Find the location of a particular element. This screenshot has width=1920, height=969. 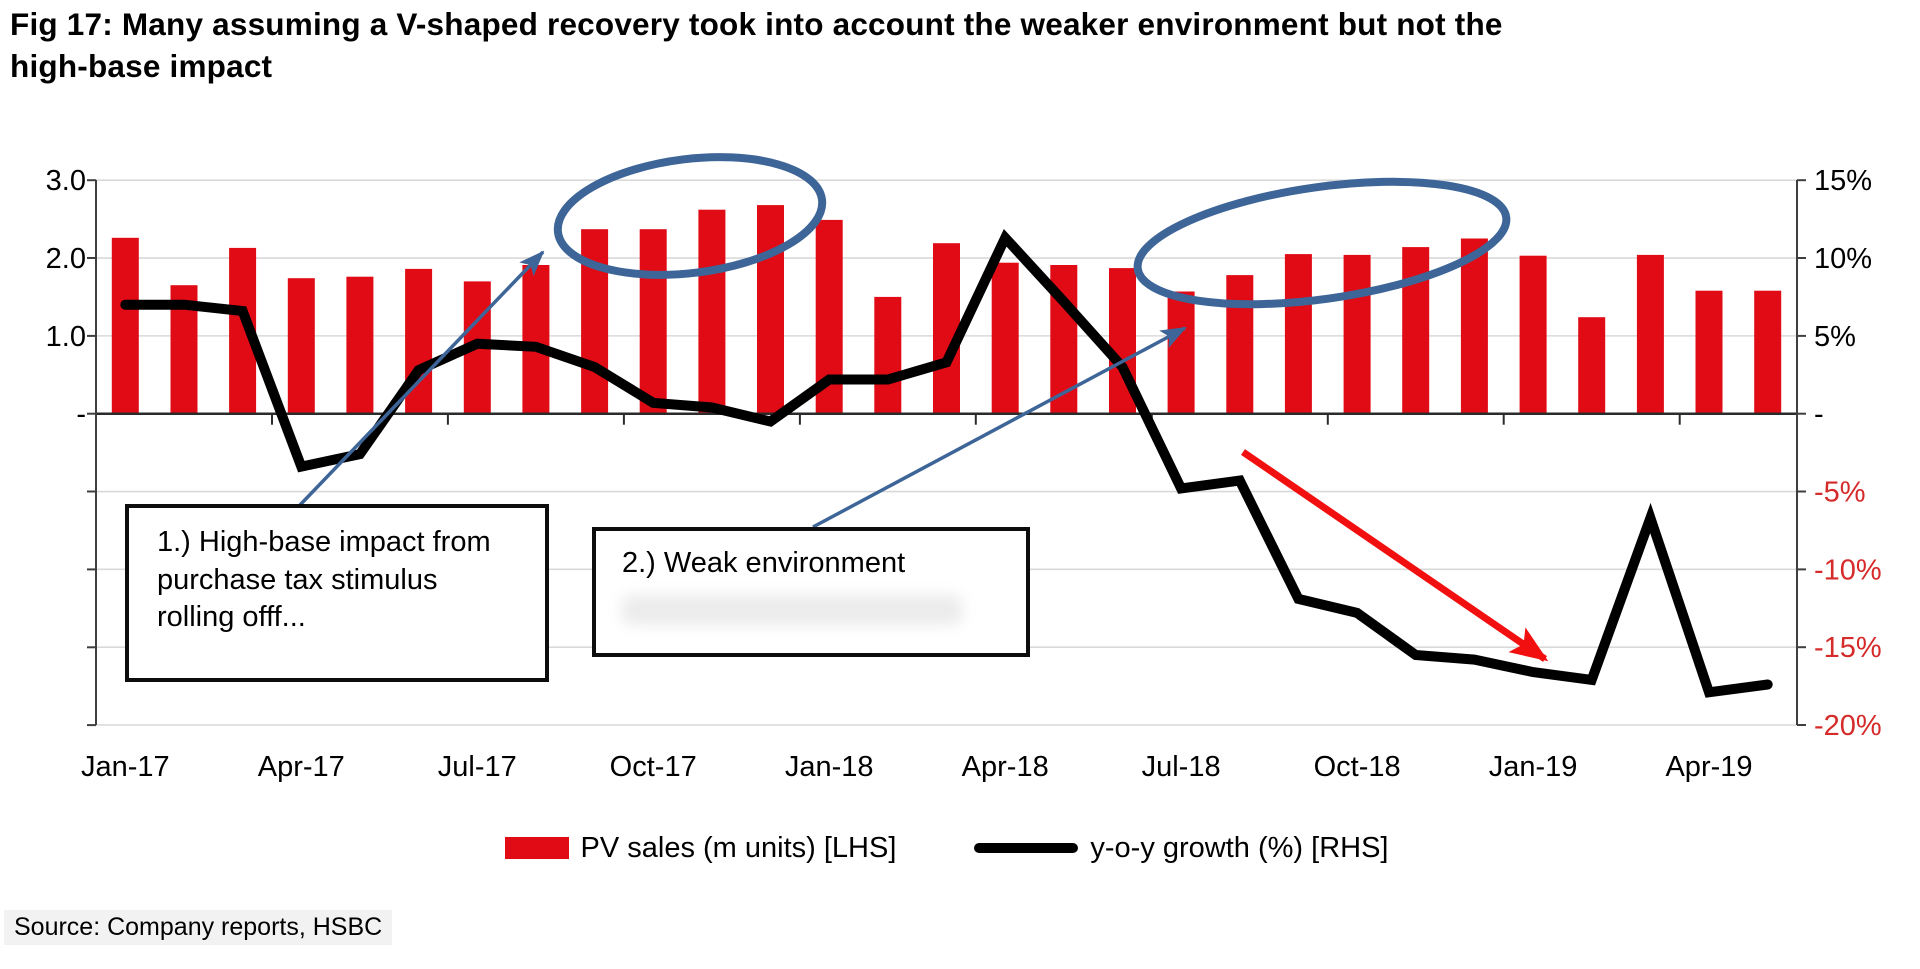

svg-text: -5% is located at coordinates (1840, 493).